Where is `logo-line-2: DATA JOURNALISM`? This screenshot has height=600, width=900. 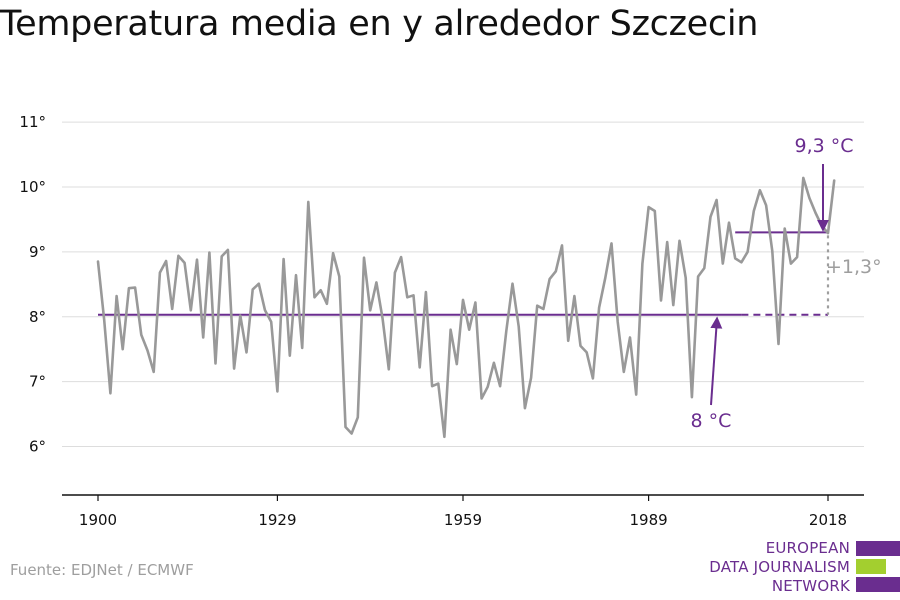
logo-line-2: DATA JOURNALISM is located at coordinates (779, 567).